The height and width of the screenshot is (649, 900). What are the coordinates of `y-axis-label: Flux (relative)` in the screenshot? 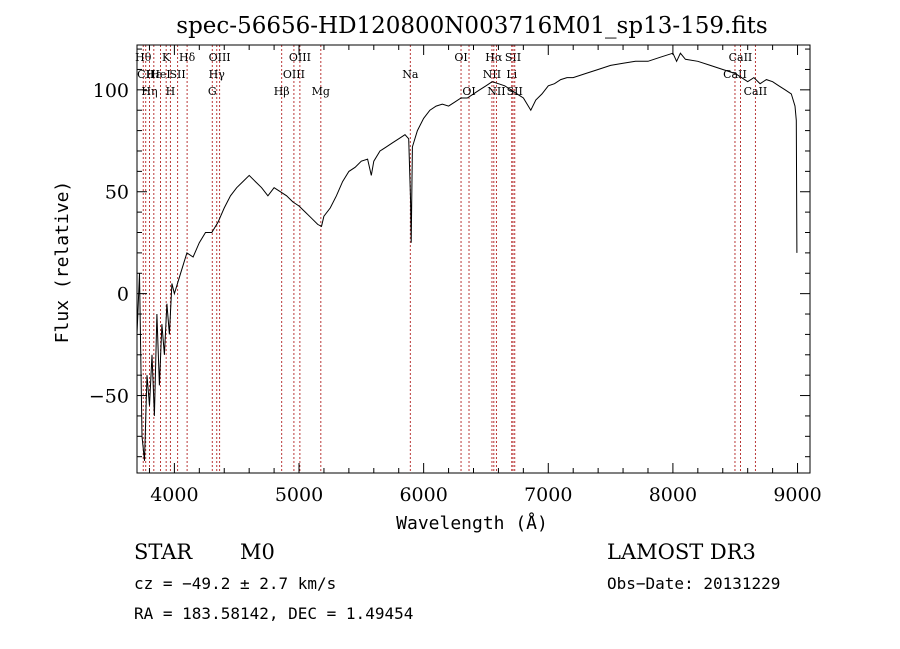 It's located at (62, 262).